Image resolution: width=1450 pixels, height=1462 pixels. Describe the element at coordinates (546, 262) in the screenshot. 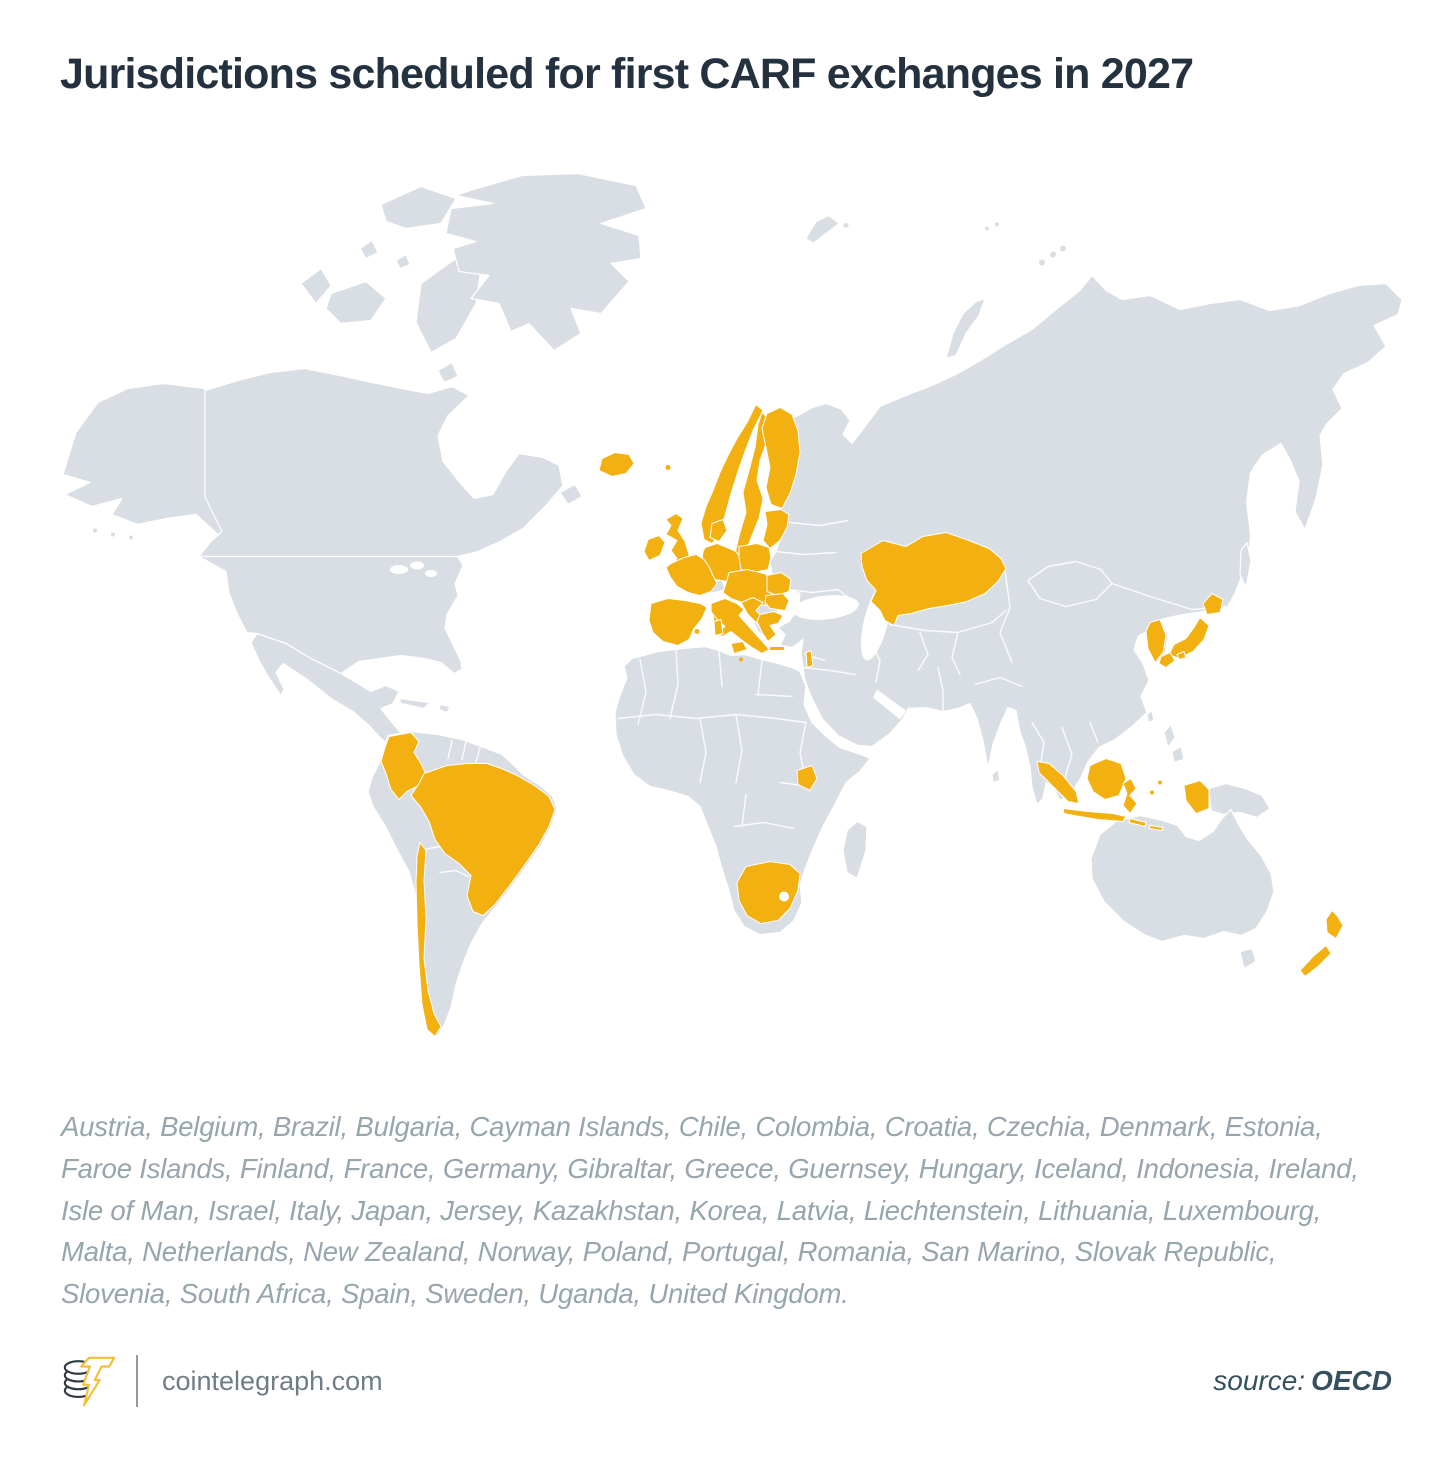

I see `region-greenland` at that location.